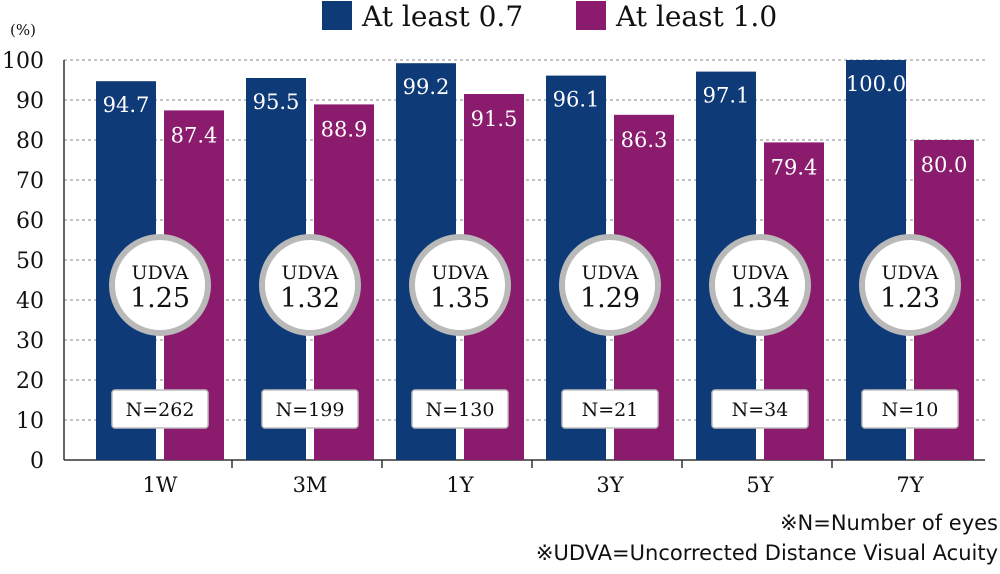 This screenshot has width=1000, height=574. What do you see at coordinates (310, 298) in the screenshot?
I see `udva-value: 1.32` at bounding box center [310, 298].